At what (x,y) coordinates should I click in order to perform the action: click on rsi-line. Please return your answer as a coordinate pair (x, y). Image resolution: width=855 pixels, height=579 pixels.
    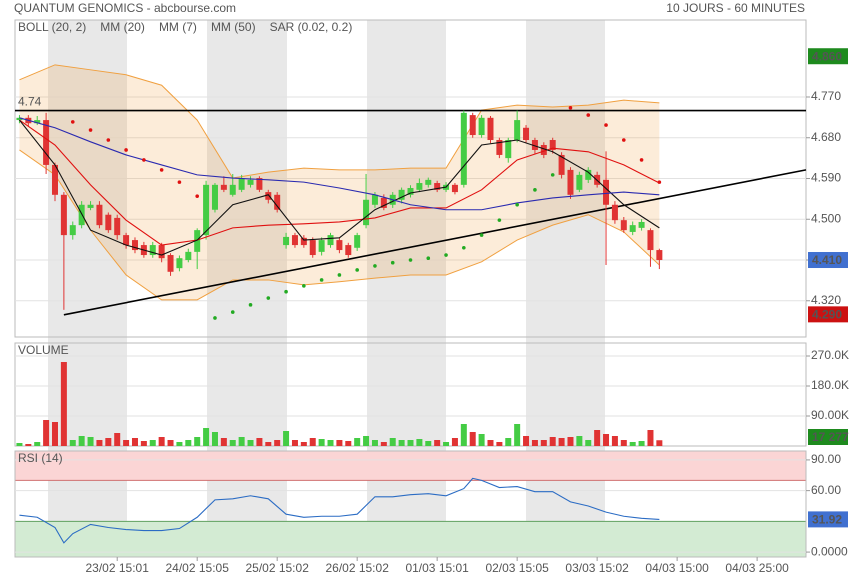
    Looking at the image, I should click on (339, 510).